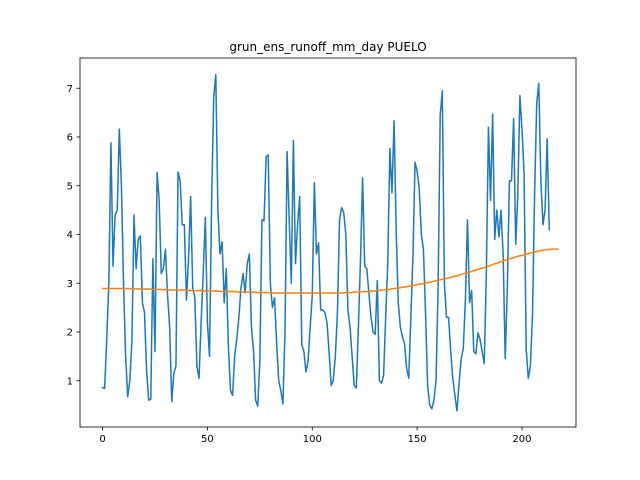 This screenshot has width=640, height=480. Describe the element at coordinates (70, 333) in the screenshot. I see `y-tick-label: 2` at that location.